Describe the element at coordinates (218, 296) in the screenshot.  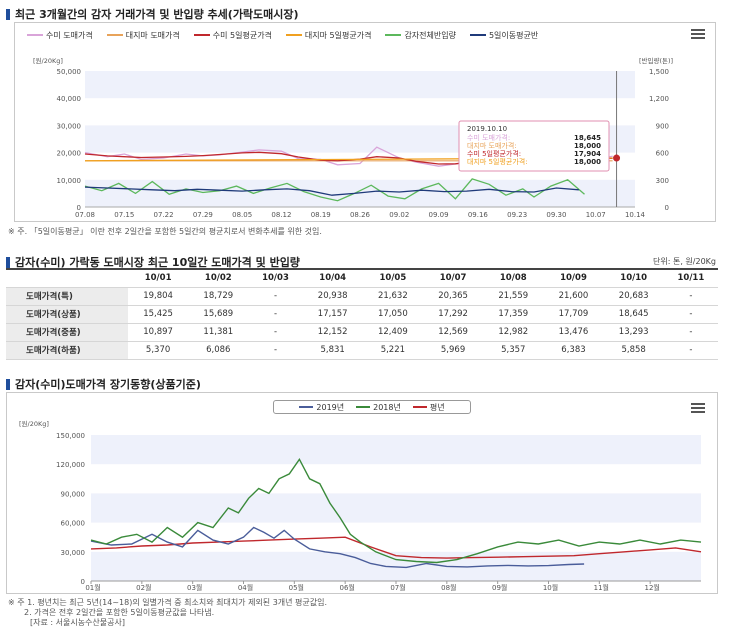
I see `table-cell: 18,729` at that location.